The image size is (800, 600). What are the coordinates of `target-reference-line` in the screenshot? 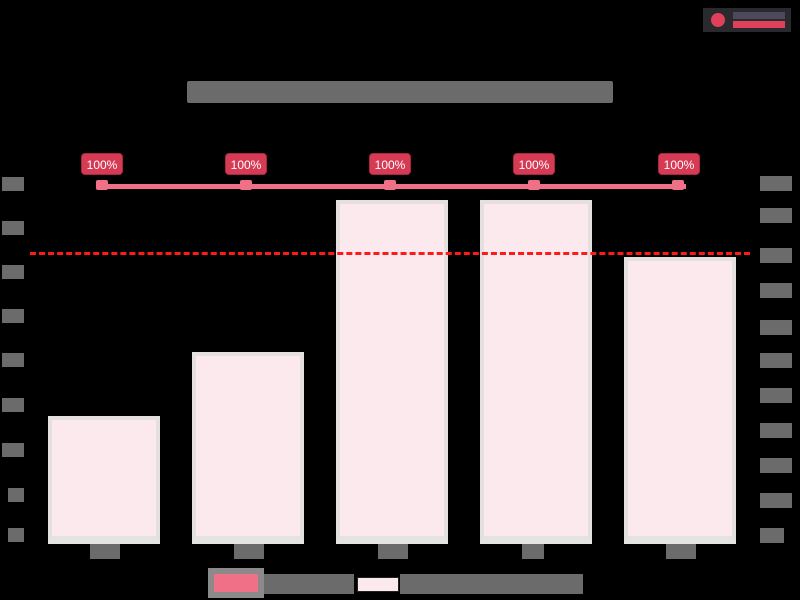 It's located at (390, 253).